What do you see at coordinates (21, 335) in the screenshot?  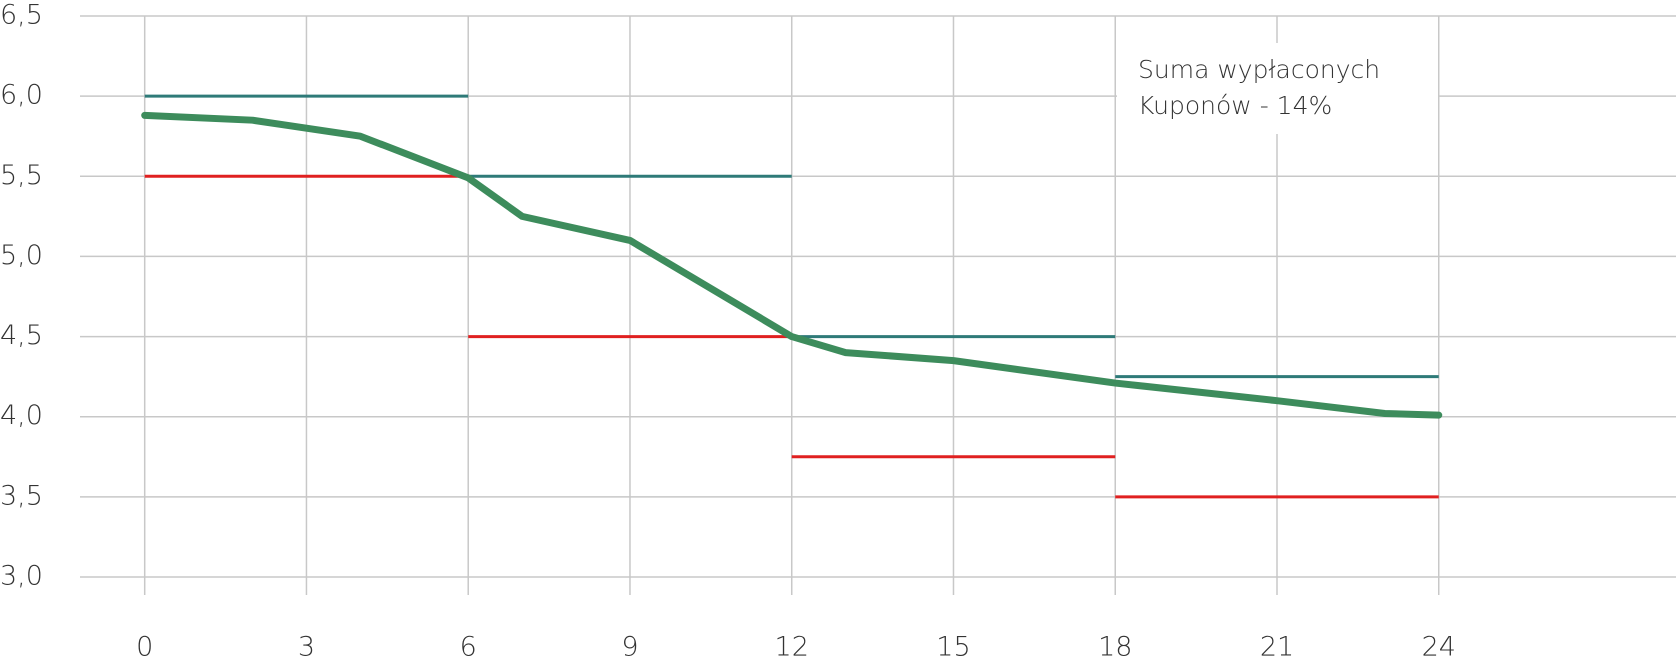 I see `y-tick-label: 4,5` at bounding box center [21, 335].